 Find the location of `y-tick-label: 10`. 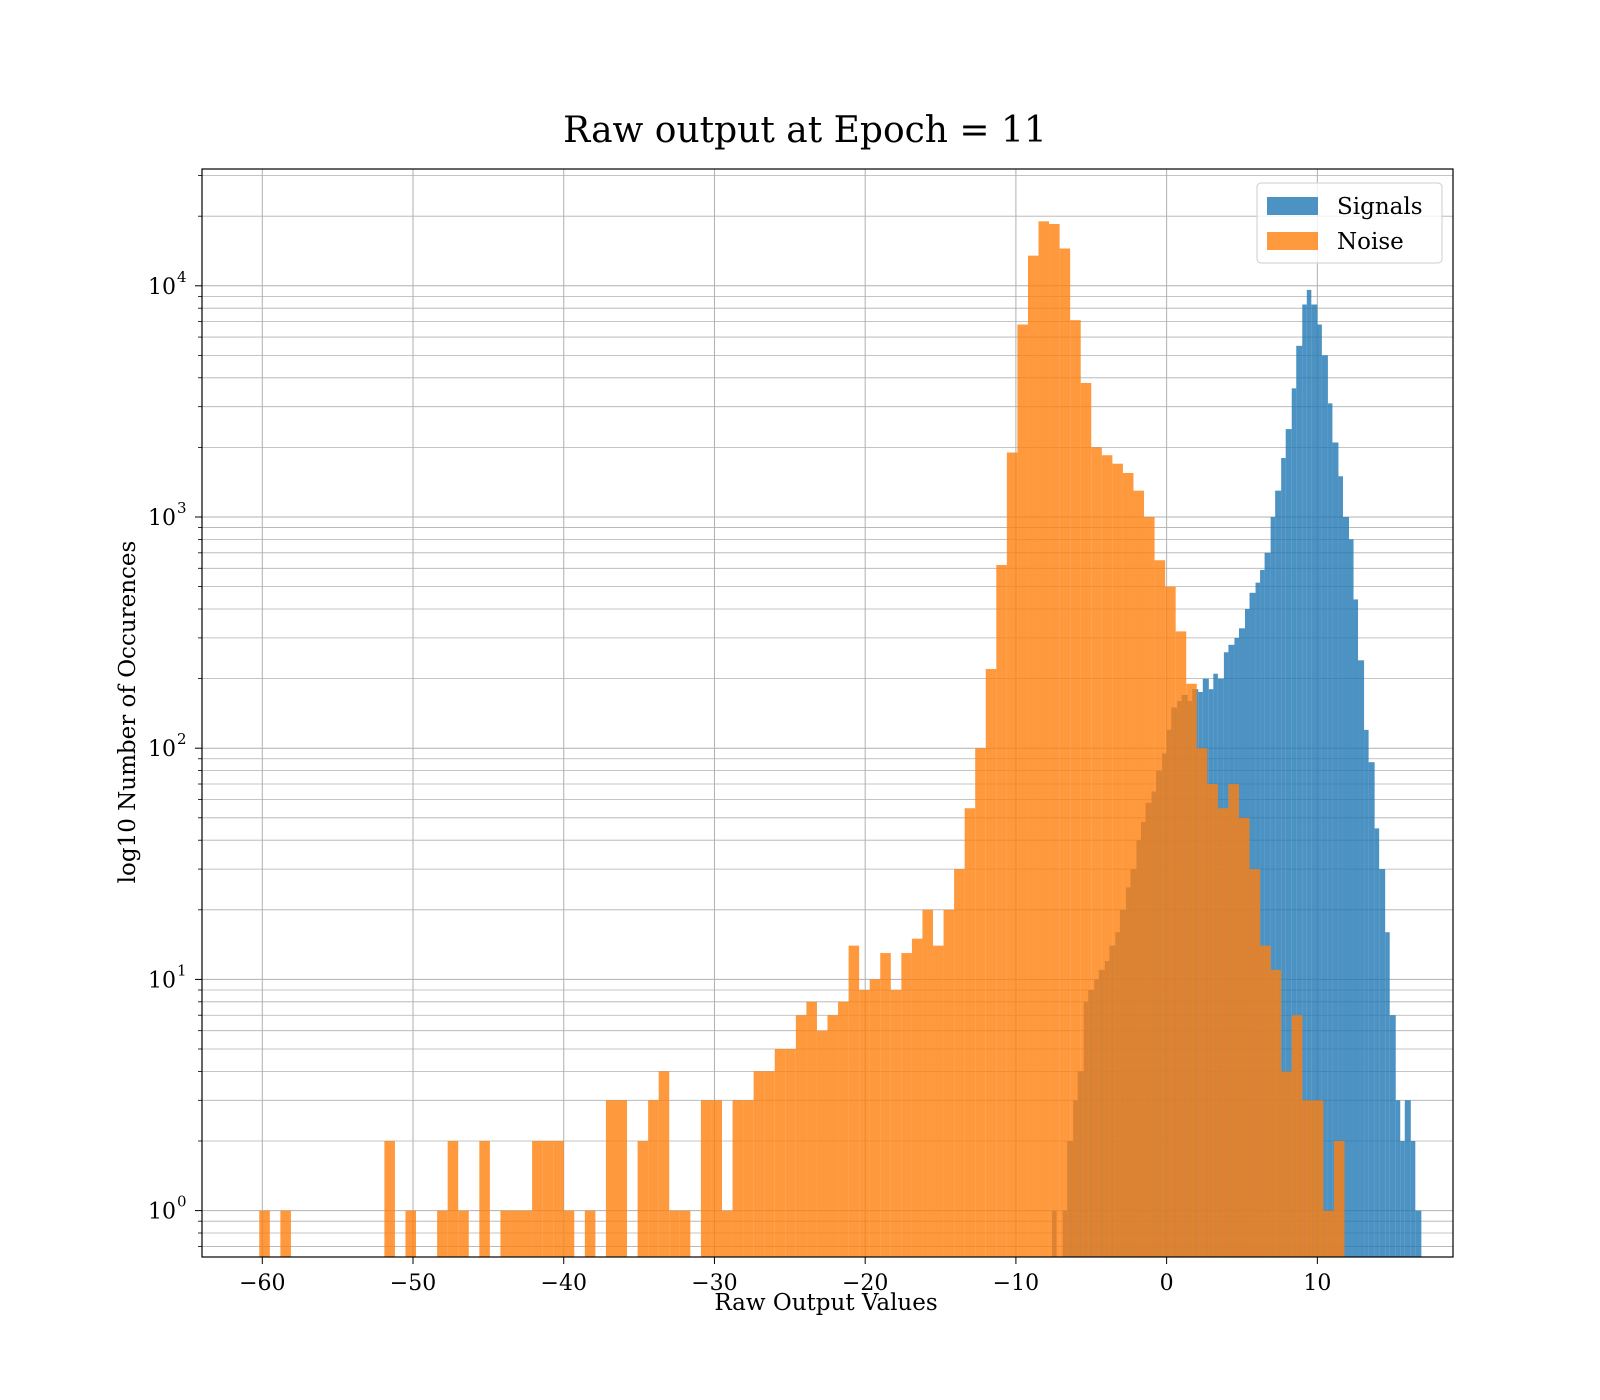

y-tick-label: 10 is located at coordinates (162, 1212).